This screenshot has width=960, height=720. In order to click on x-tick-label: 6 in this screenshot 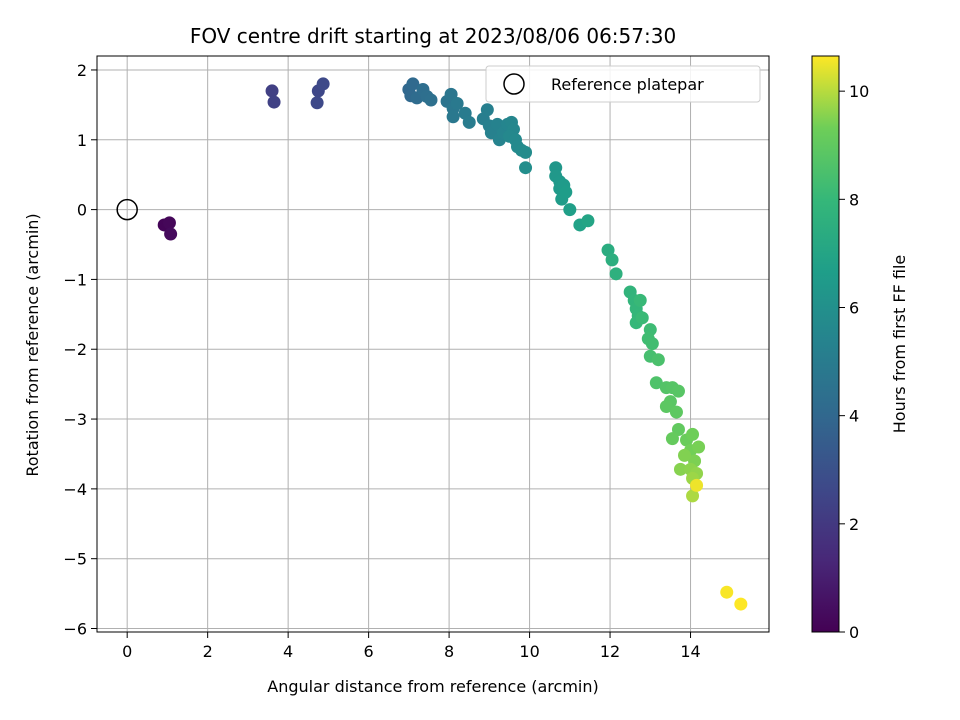, I will do `click(369, 651)`.